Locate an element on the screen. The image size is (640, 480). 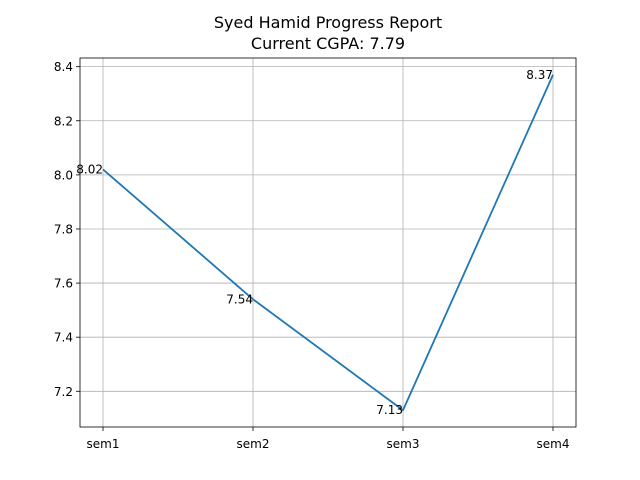
data-label: 8.37 is located at coordinates (539, 75).